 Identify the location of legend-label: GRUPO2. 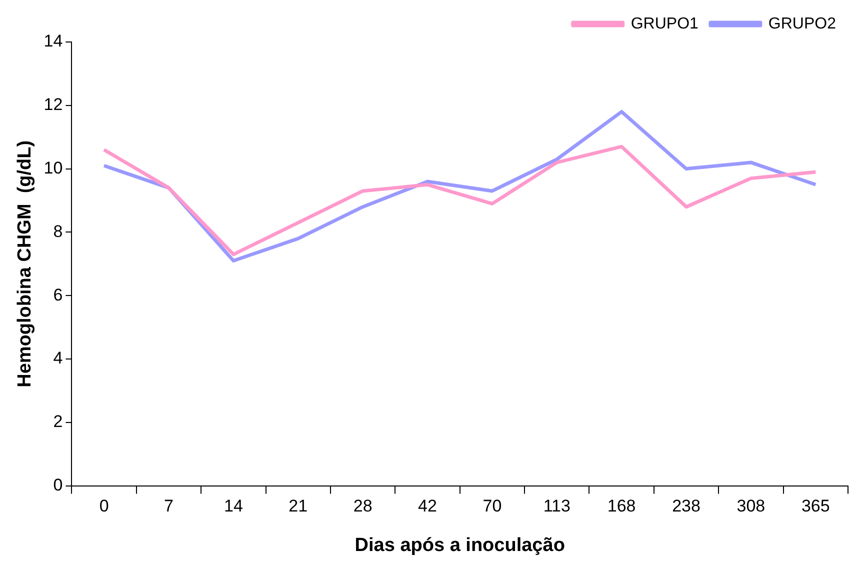
(802, 23).